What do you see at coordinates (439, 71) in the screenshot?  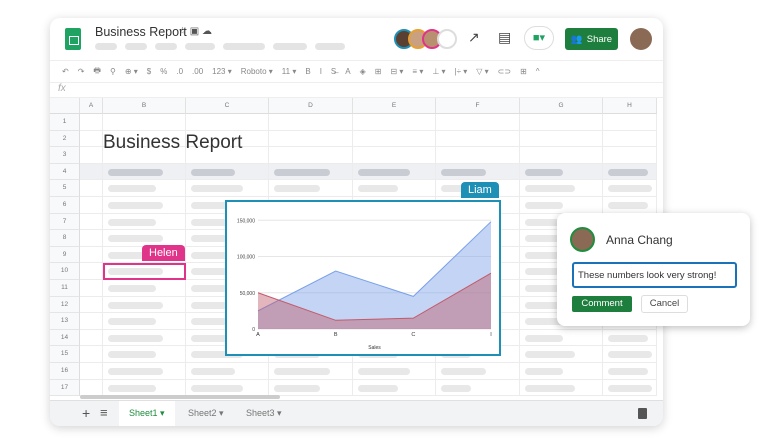 I see `toolbar-button: ⊥ ▾` at bounding box center [439, 71].